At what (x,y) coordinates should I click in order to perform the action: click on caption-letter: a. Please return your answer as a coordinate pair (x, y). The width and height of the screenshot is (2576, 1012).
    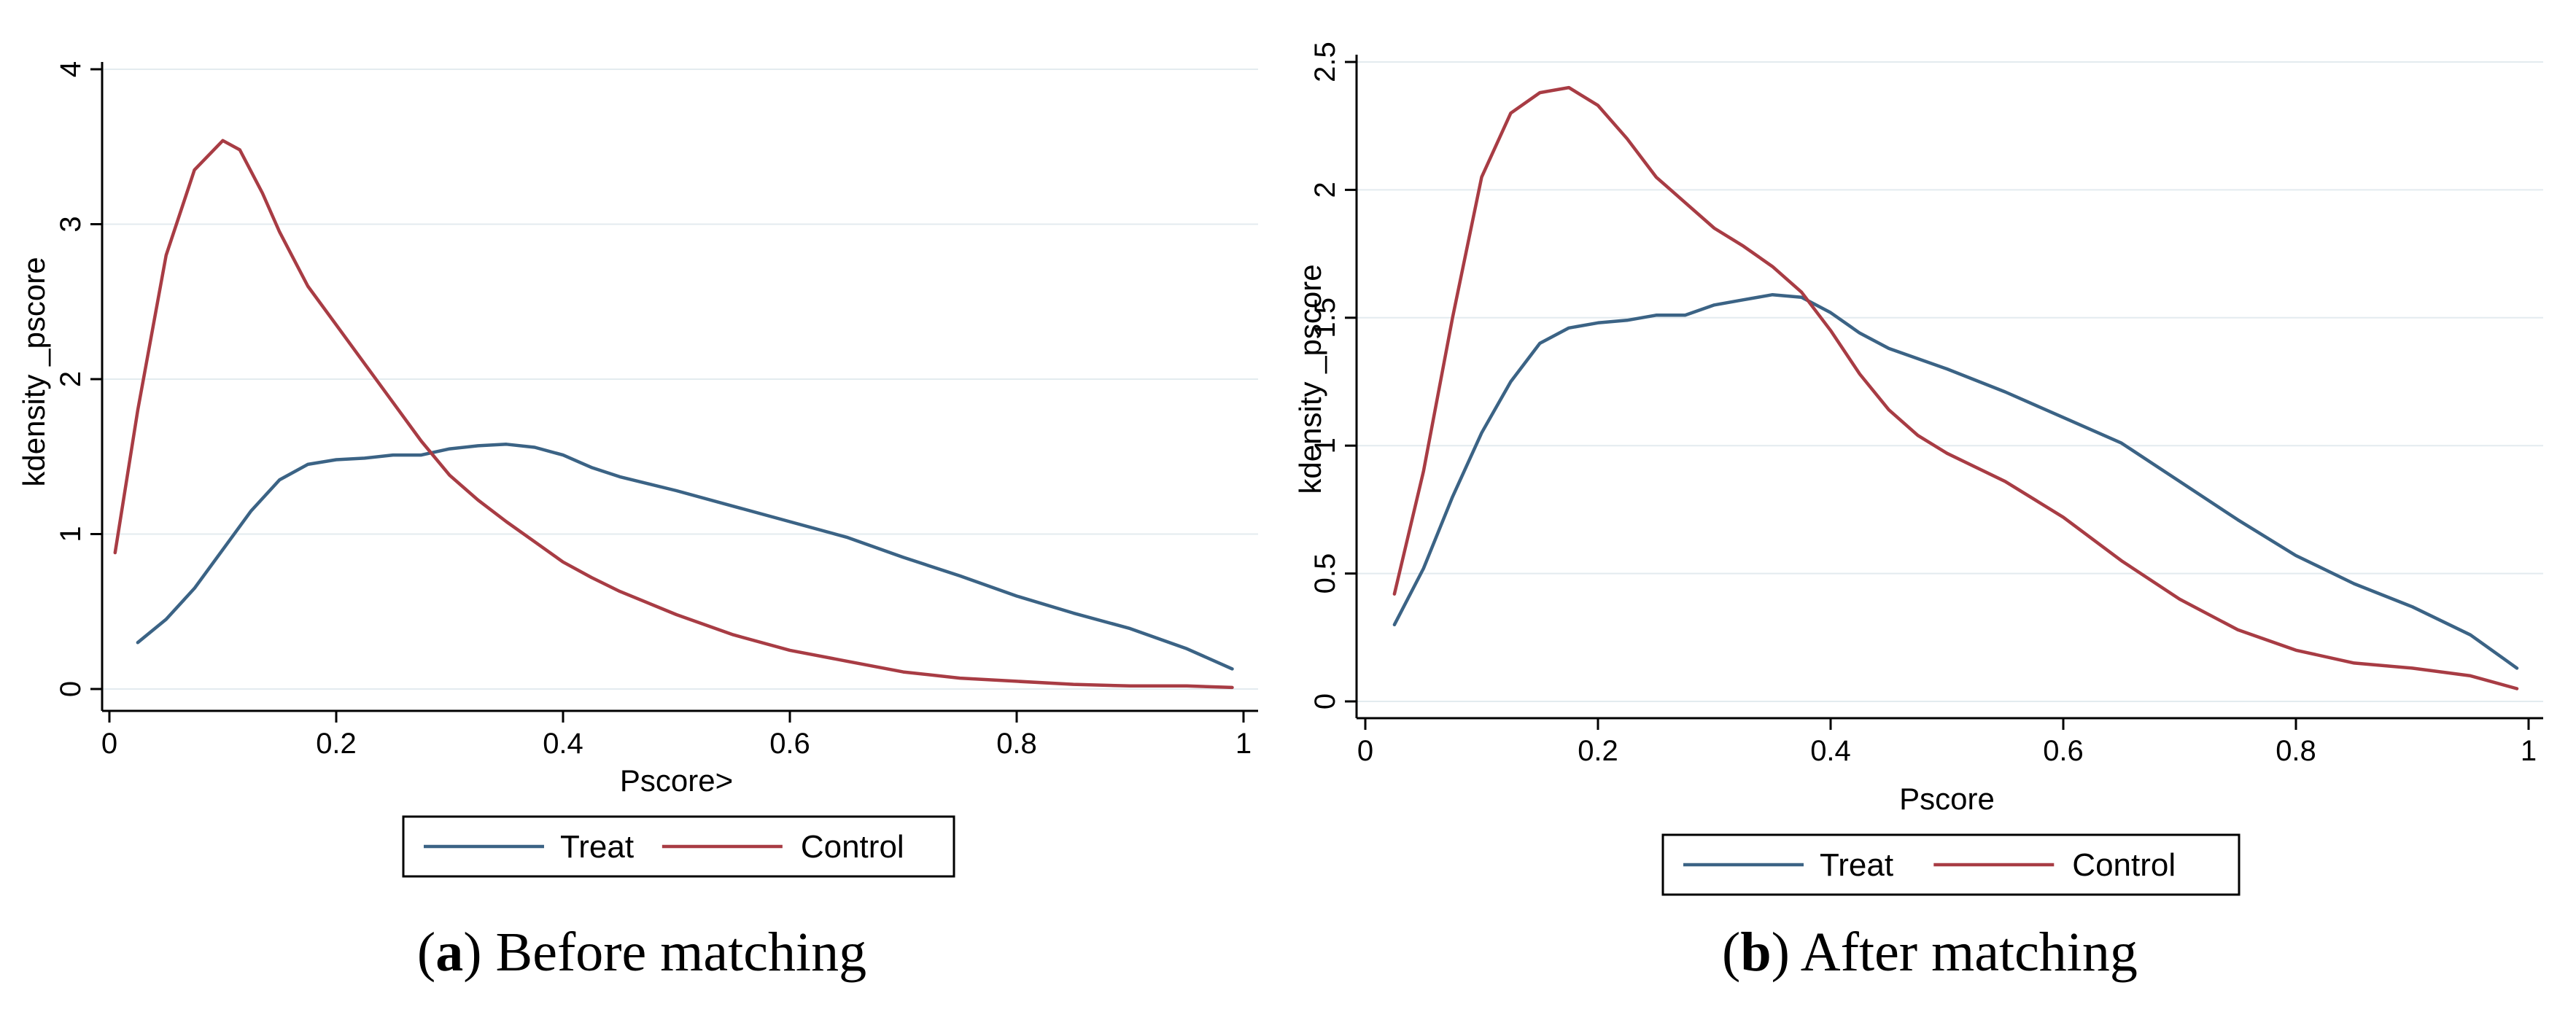
    Looking at the image, I should click on (449, 953).